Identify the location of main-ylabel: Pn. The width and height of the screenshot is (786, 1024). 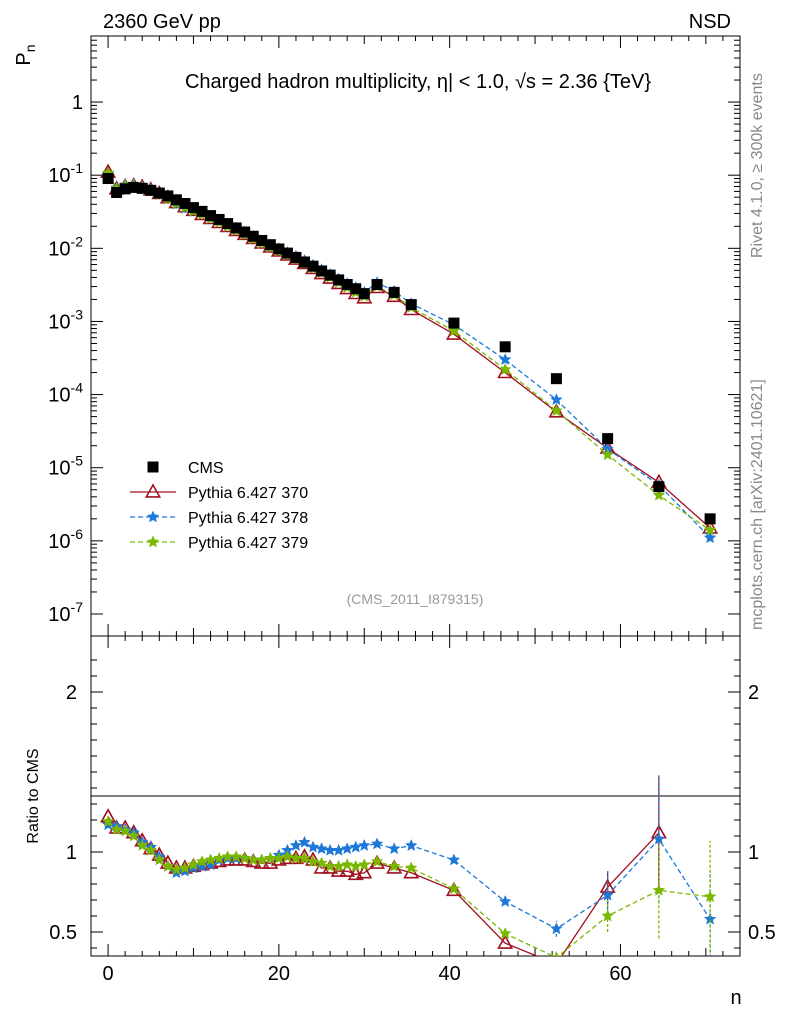
(25, 54).